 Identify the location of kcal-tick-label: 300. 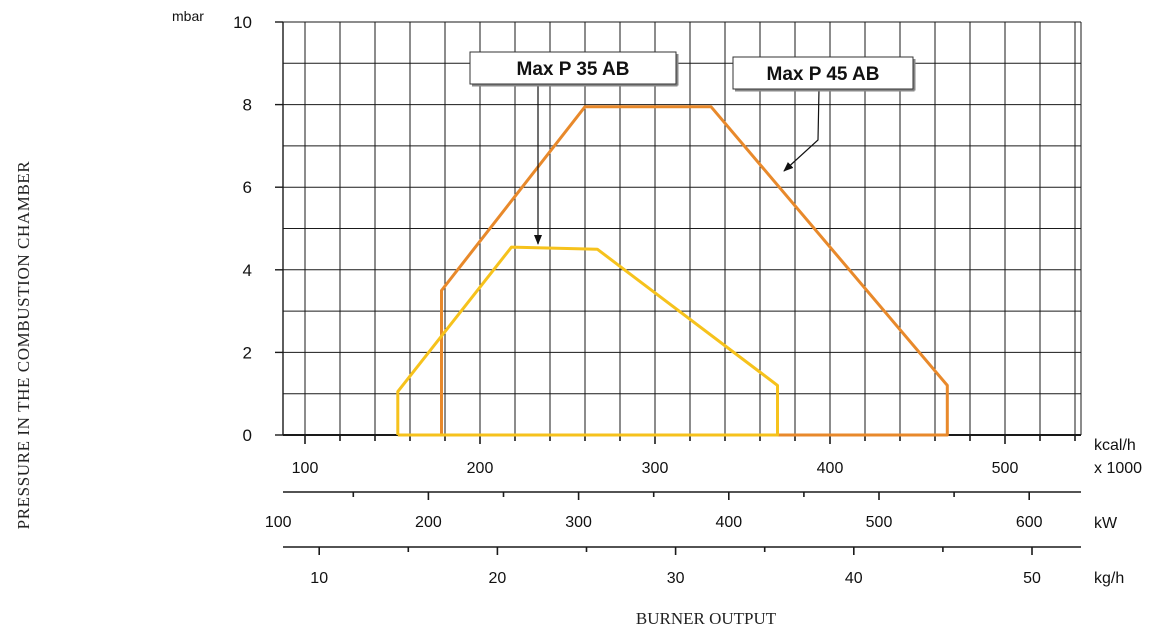
(655, 468).